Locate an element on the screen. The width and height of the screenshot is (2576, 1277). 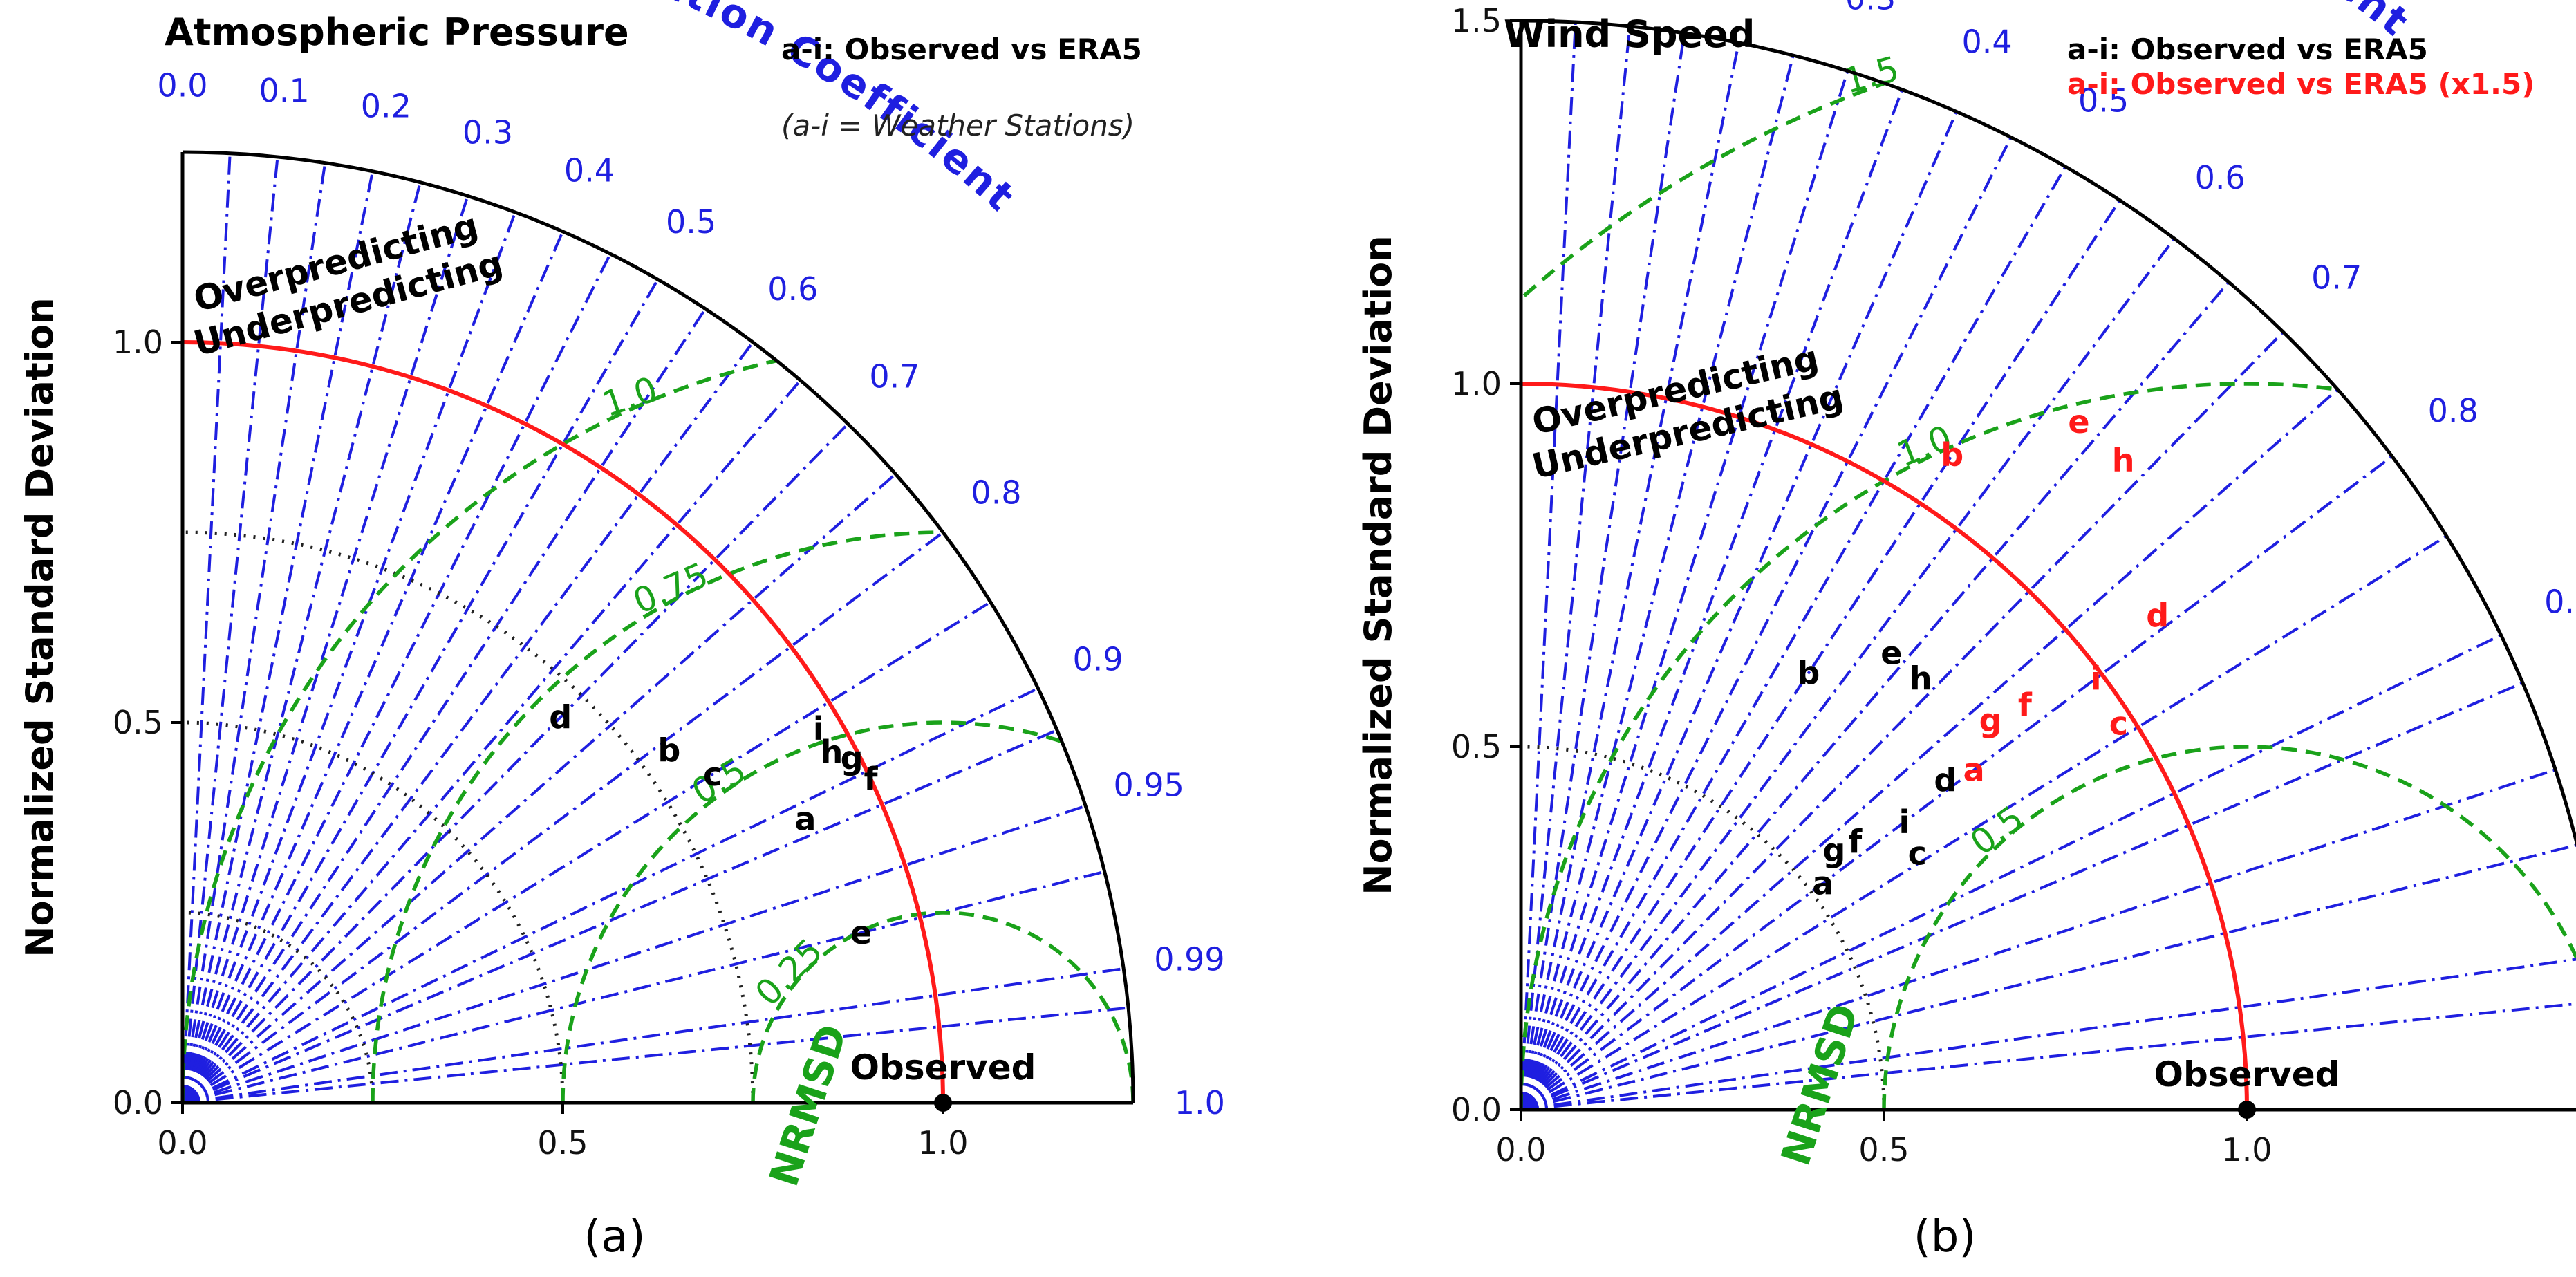
station-point-h-scaled: h is located at coordinates (2123, 460).